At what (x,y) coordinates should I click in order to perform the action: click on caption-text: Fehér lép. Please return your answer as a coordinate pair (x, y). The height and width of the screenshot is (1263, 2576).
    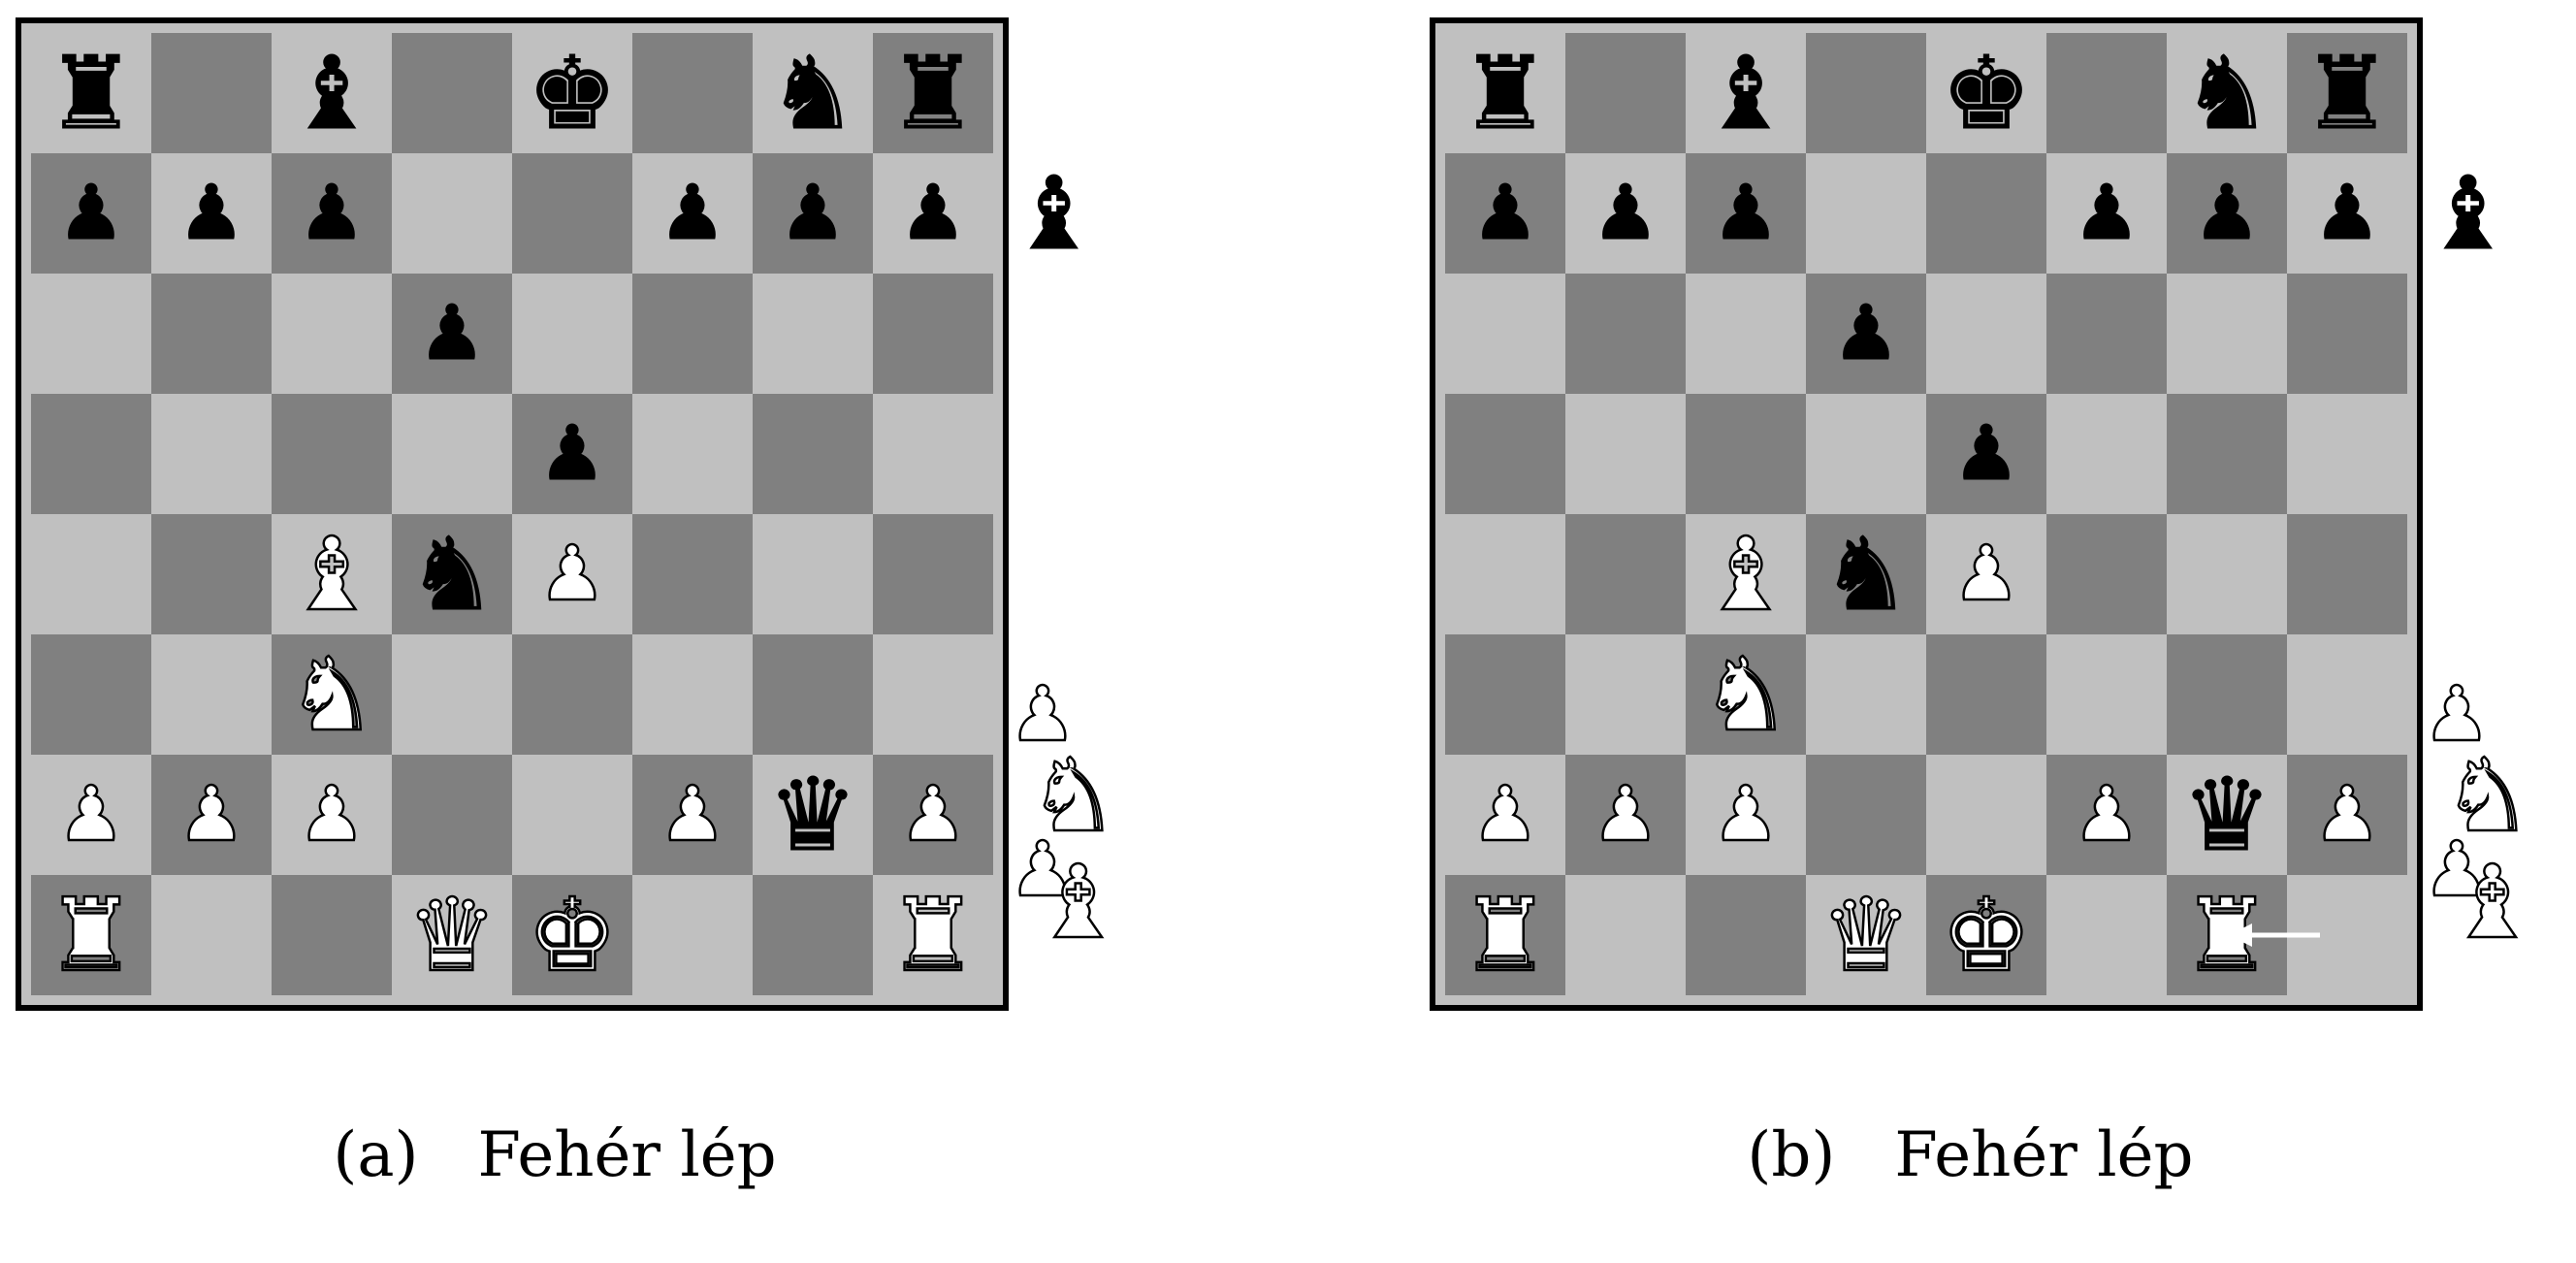
    Looking at the image, I should click on (2043, 1155).